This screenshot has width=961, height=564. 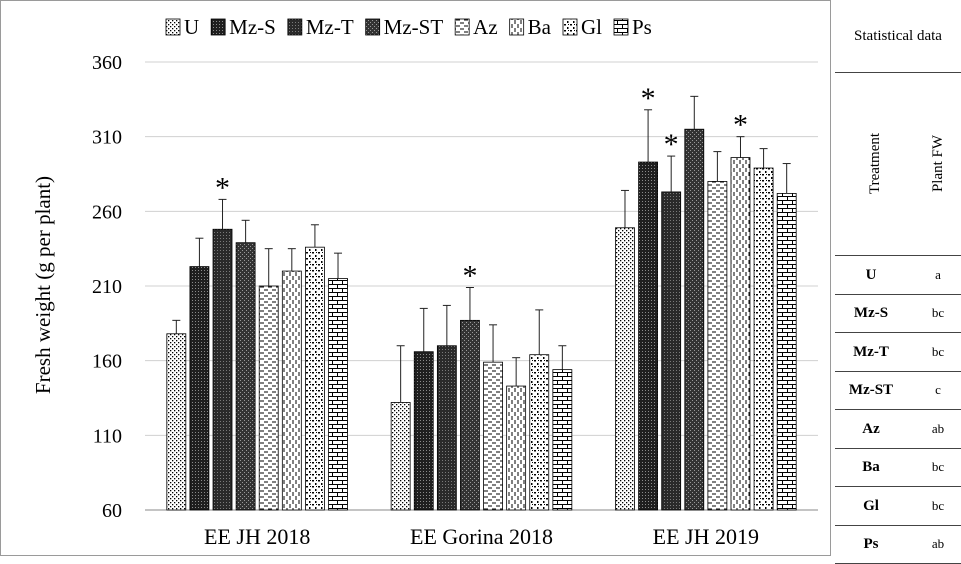 I want to click on legend-label: Mz-ST, so click(x=414, y=27).